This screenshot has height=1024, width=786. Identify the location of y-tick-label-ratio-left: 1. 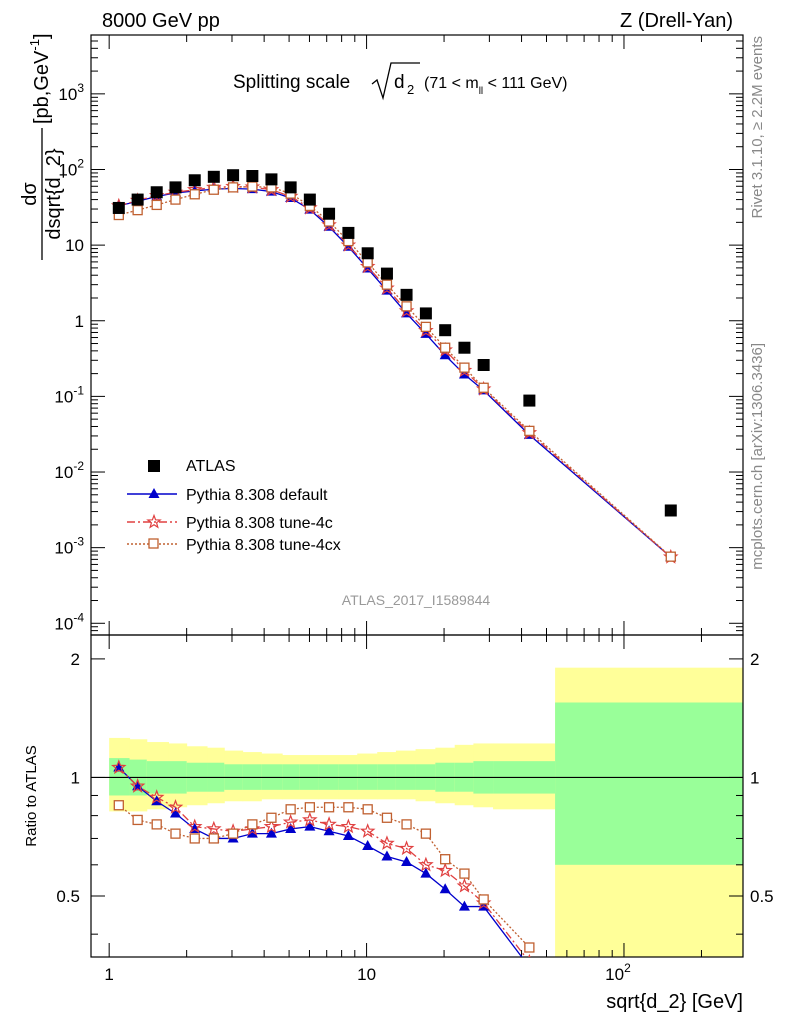
(75, 777).